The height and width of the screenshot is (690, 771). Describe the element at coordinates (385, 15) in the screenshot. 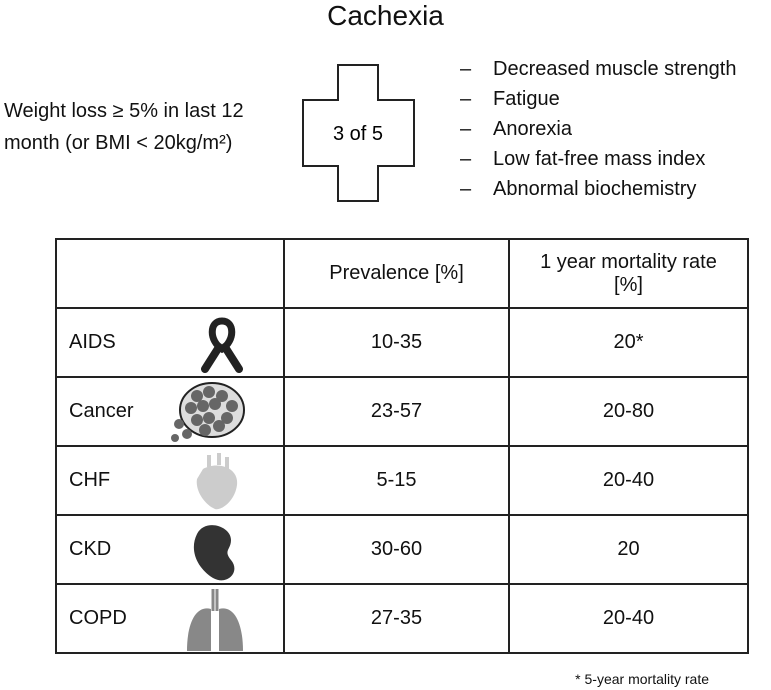

I see `title: Cachexia` at that location.